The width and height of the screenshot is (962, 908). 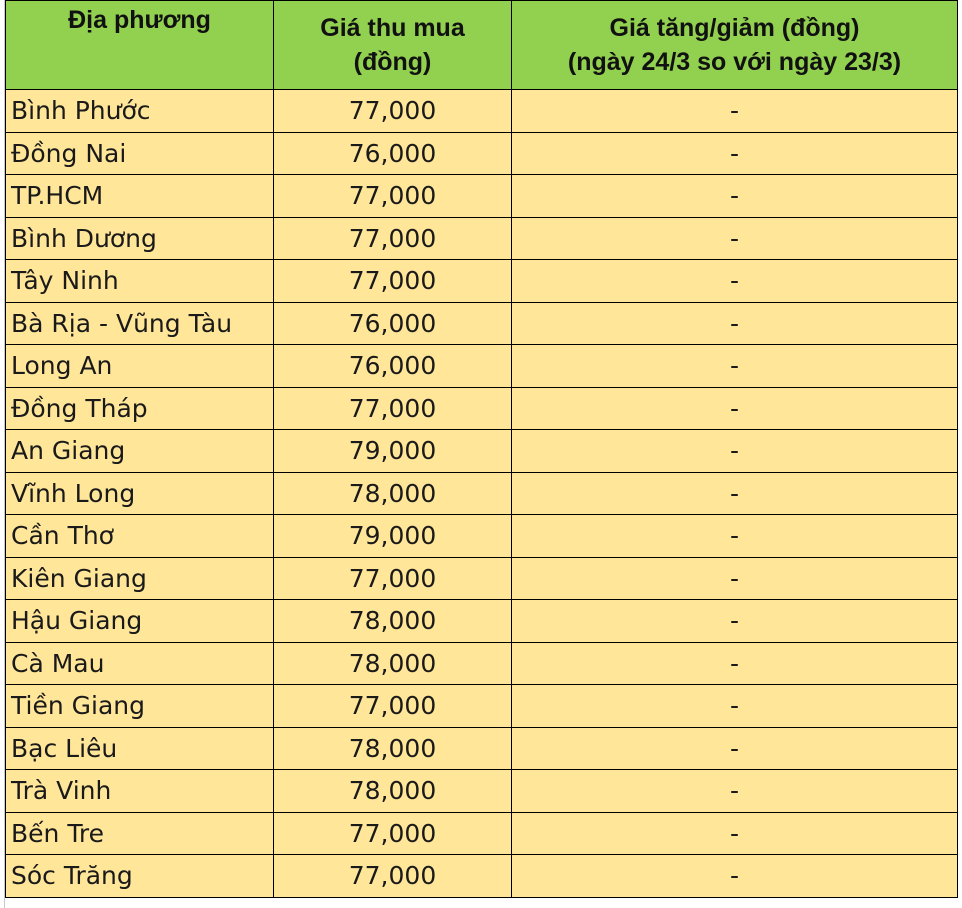 I want to click on table-row: Bến Tre 77,000-, so click(x=481, y=833).